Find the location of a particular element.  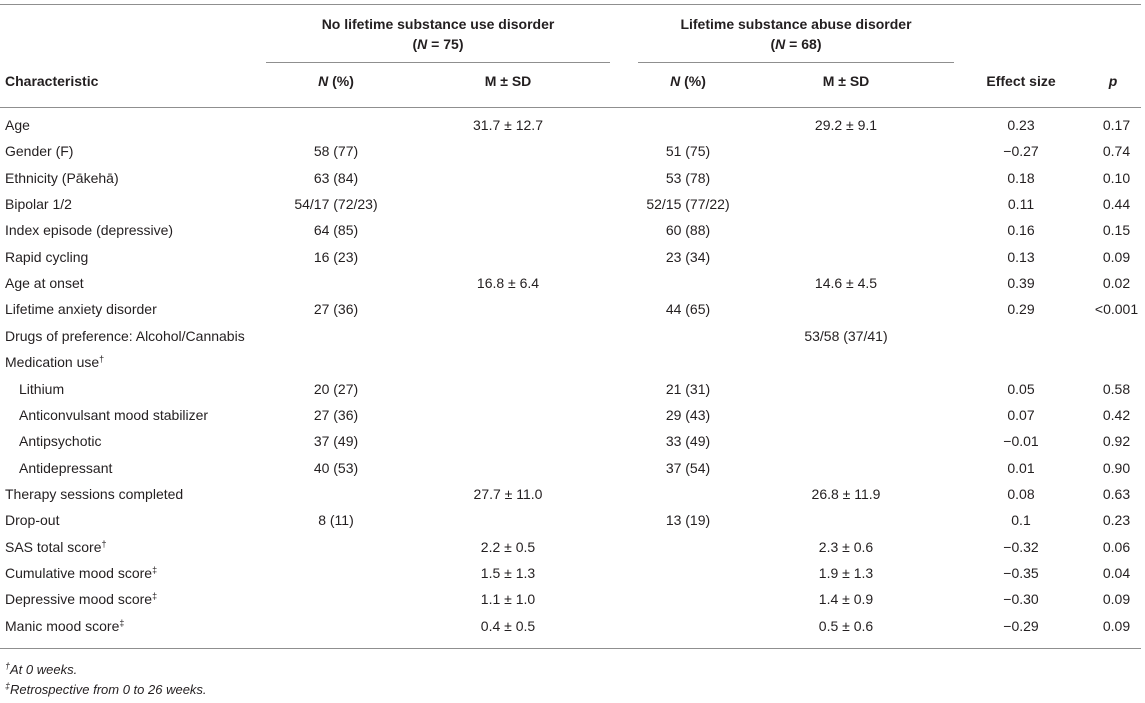

cell-p-value: 0.90 is located at coordinates (1116, 468).